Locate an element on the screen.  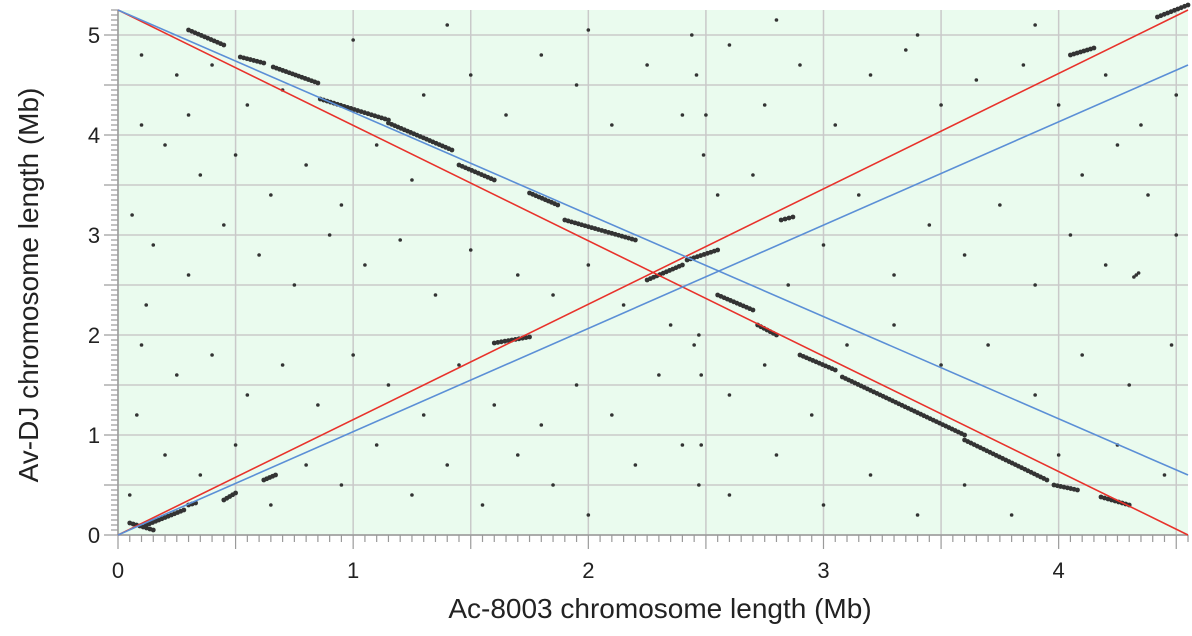
y-axis-title: Av-DJ chromosome length (Mb) is located at coordinates (28, 285).